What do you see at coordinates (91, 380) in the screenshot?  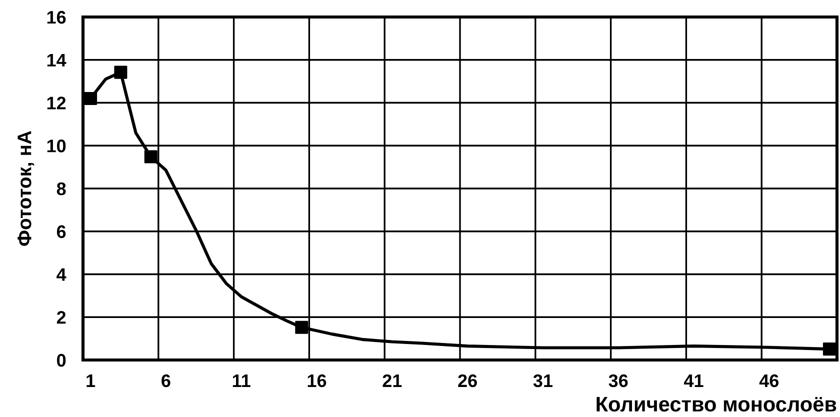 I see `x-tick-label: 1` at bounding box center [91, 380].